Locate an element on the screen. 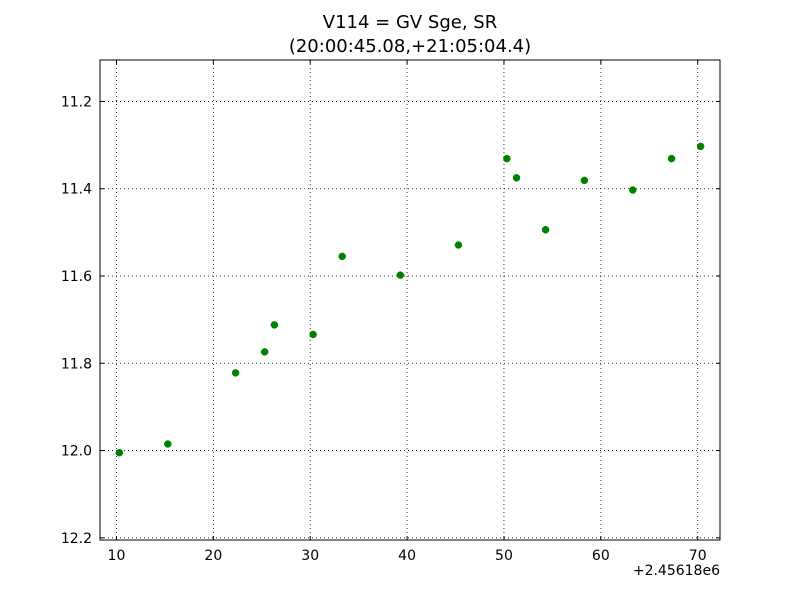 The image size is (800, 600). chart-subtitle: (20:00:45.08,+21:05:04.4) is located at coordinates (410, 46).